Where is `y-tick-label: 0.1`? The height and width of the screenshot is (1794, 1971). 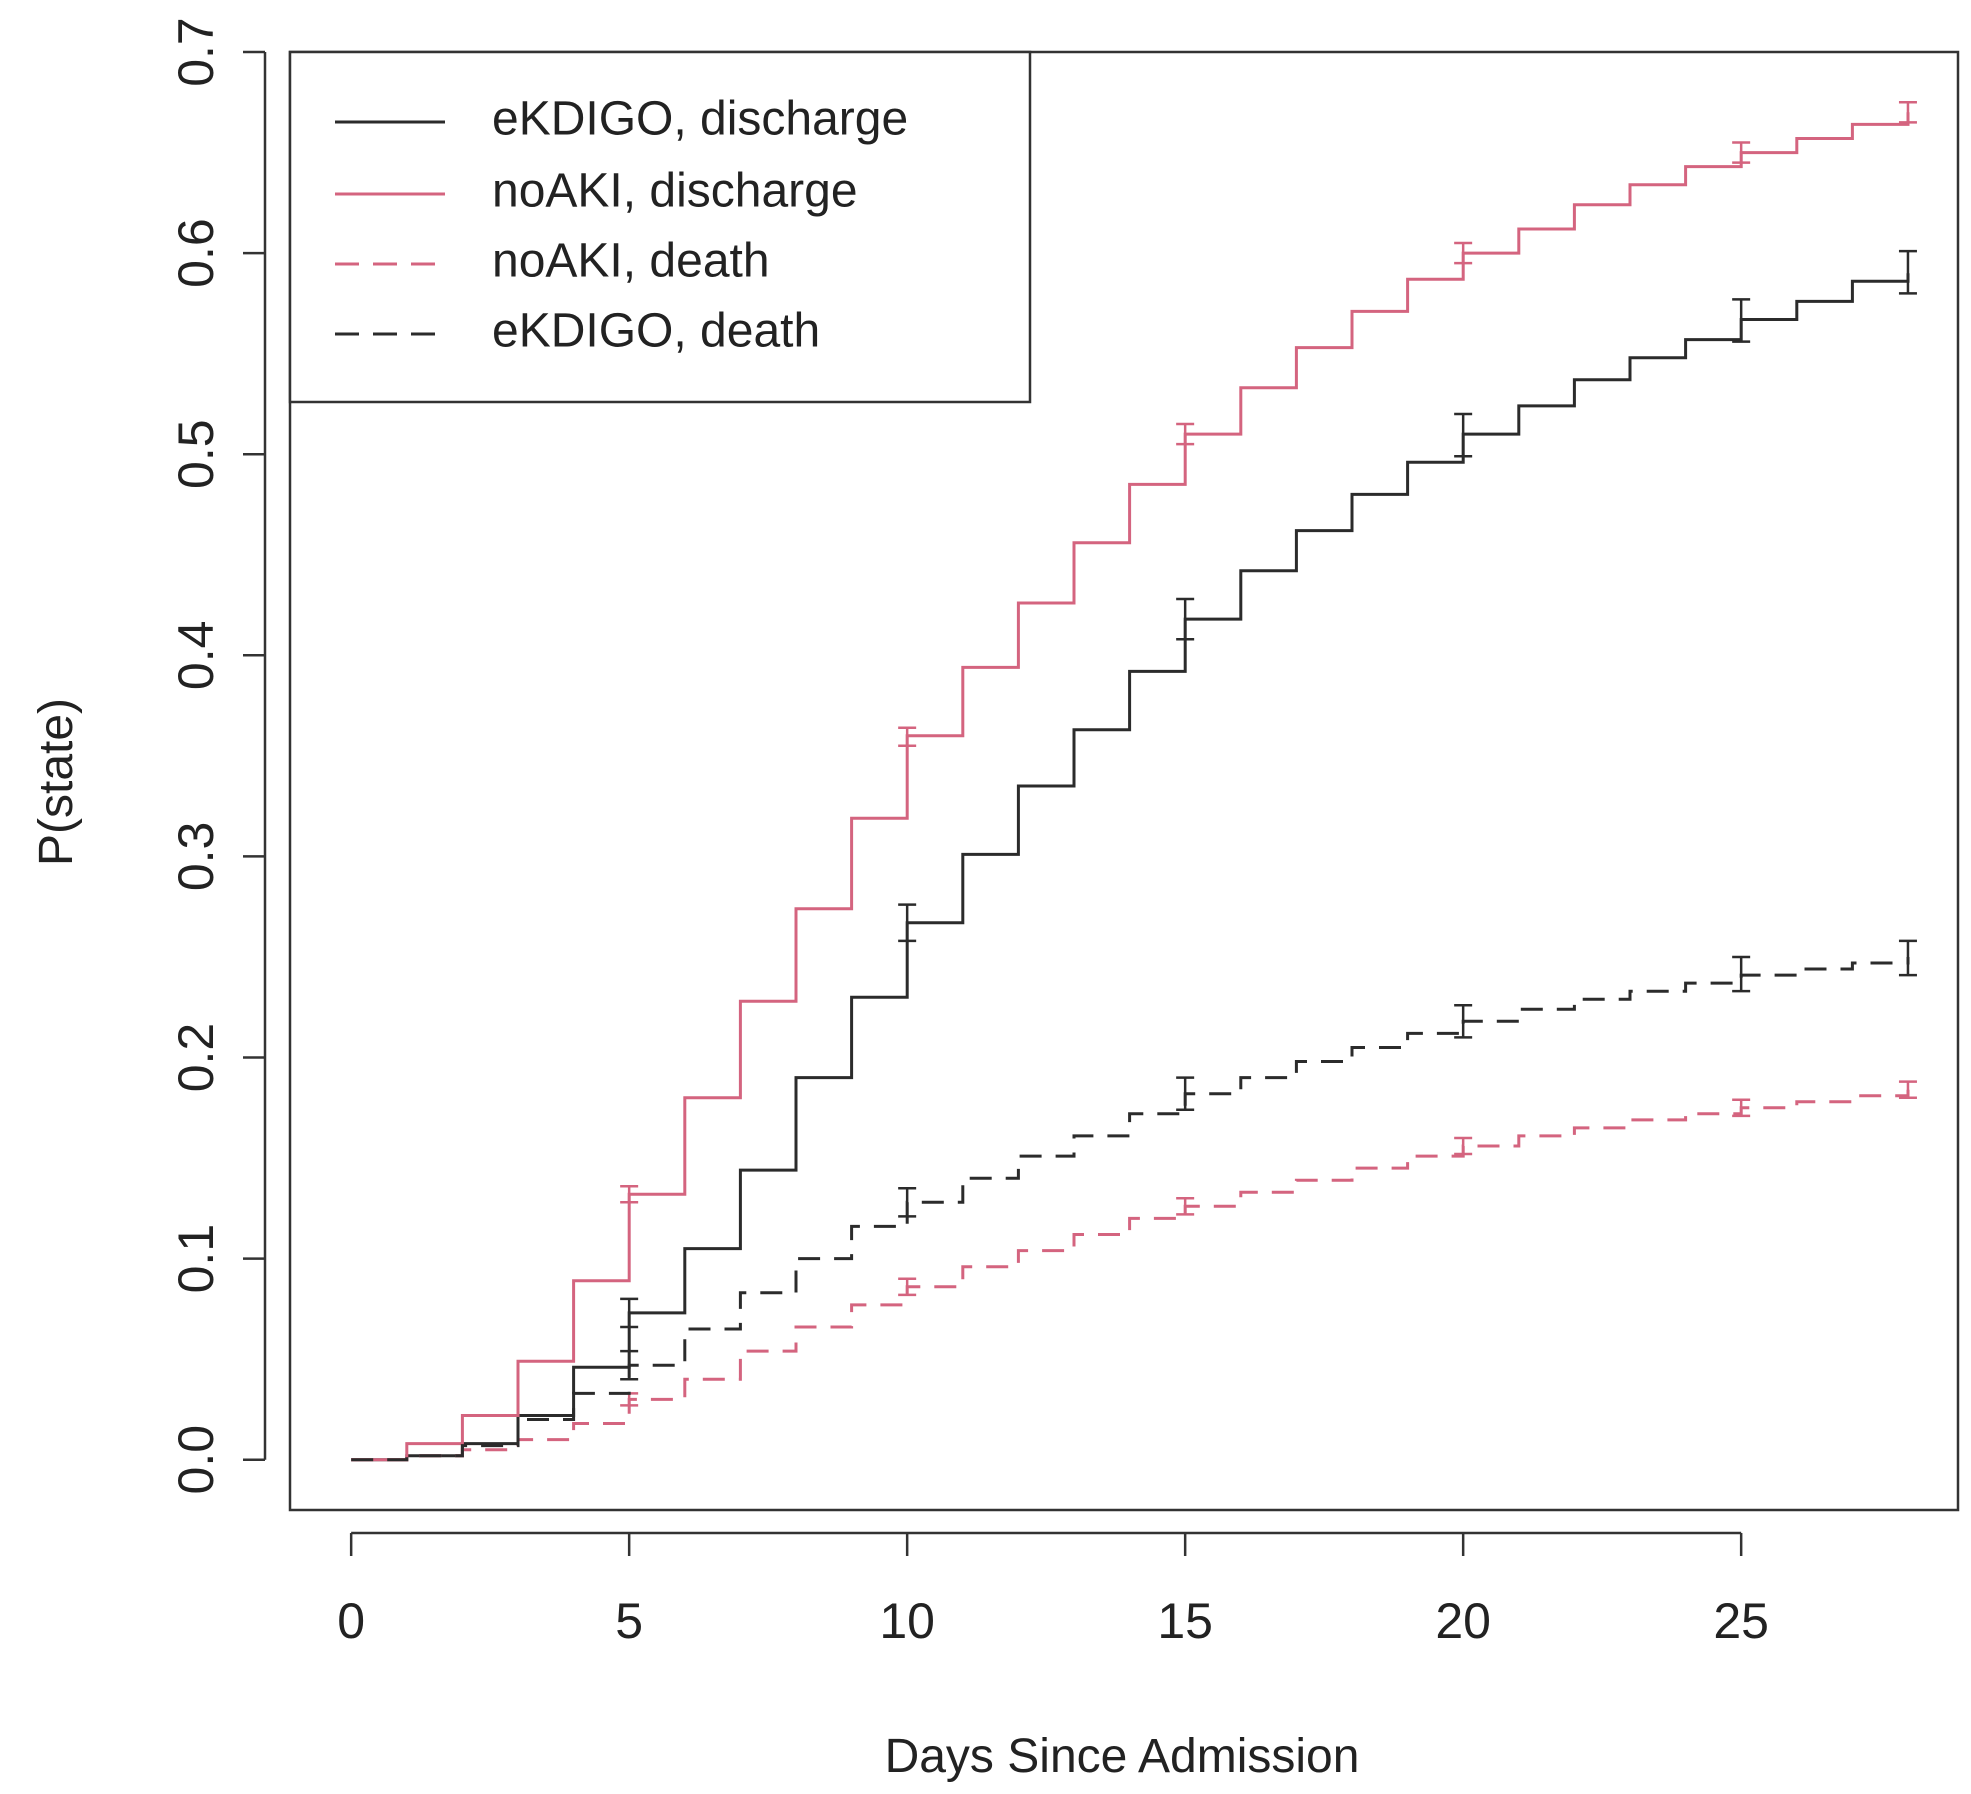 y-tick-label: 0.1 is located at coordinates (196, 1259).